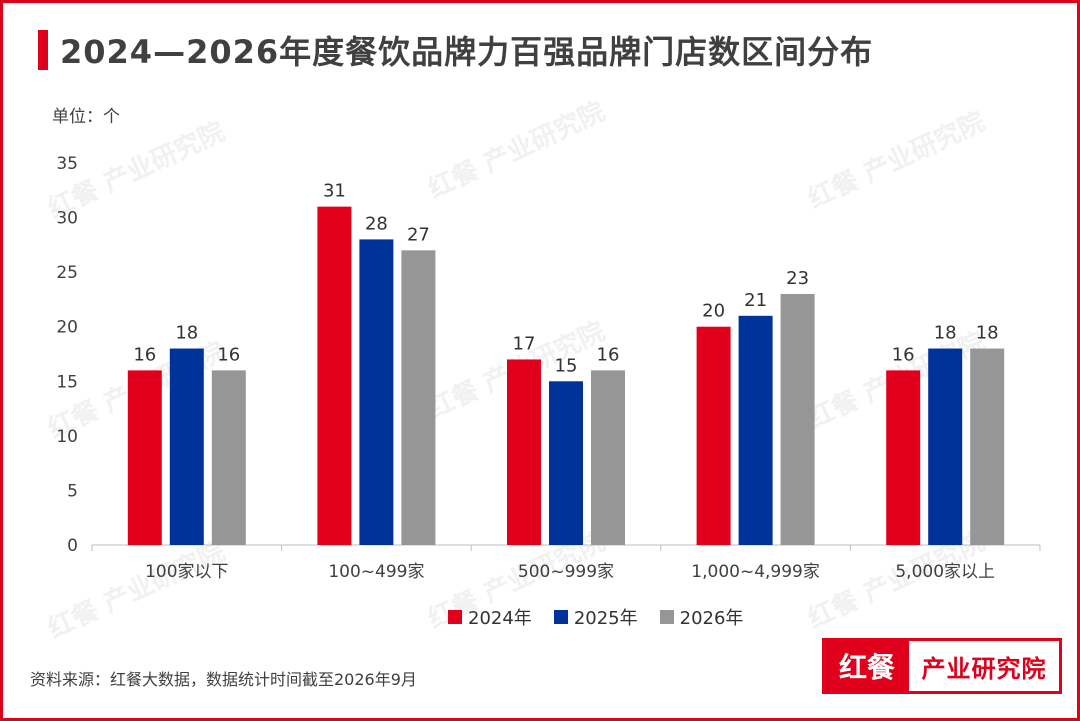 This screenshot has height=721, width=1080. Describe the element at coordinates (376, 572) in the screenshot. I see `x-tick-label: 100~499家` at that location.